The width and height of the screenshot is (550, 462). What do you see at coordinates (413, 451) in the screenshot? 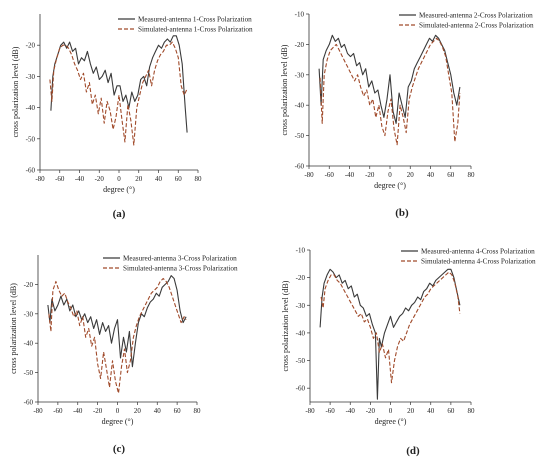
I see `panel-label: (d)` at bounding box center [413, 451].